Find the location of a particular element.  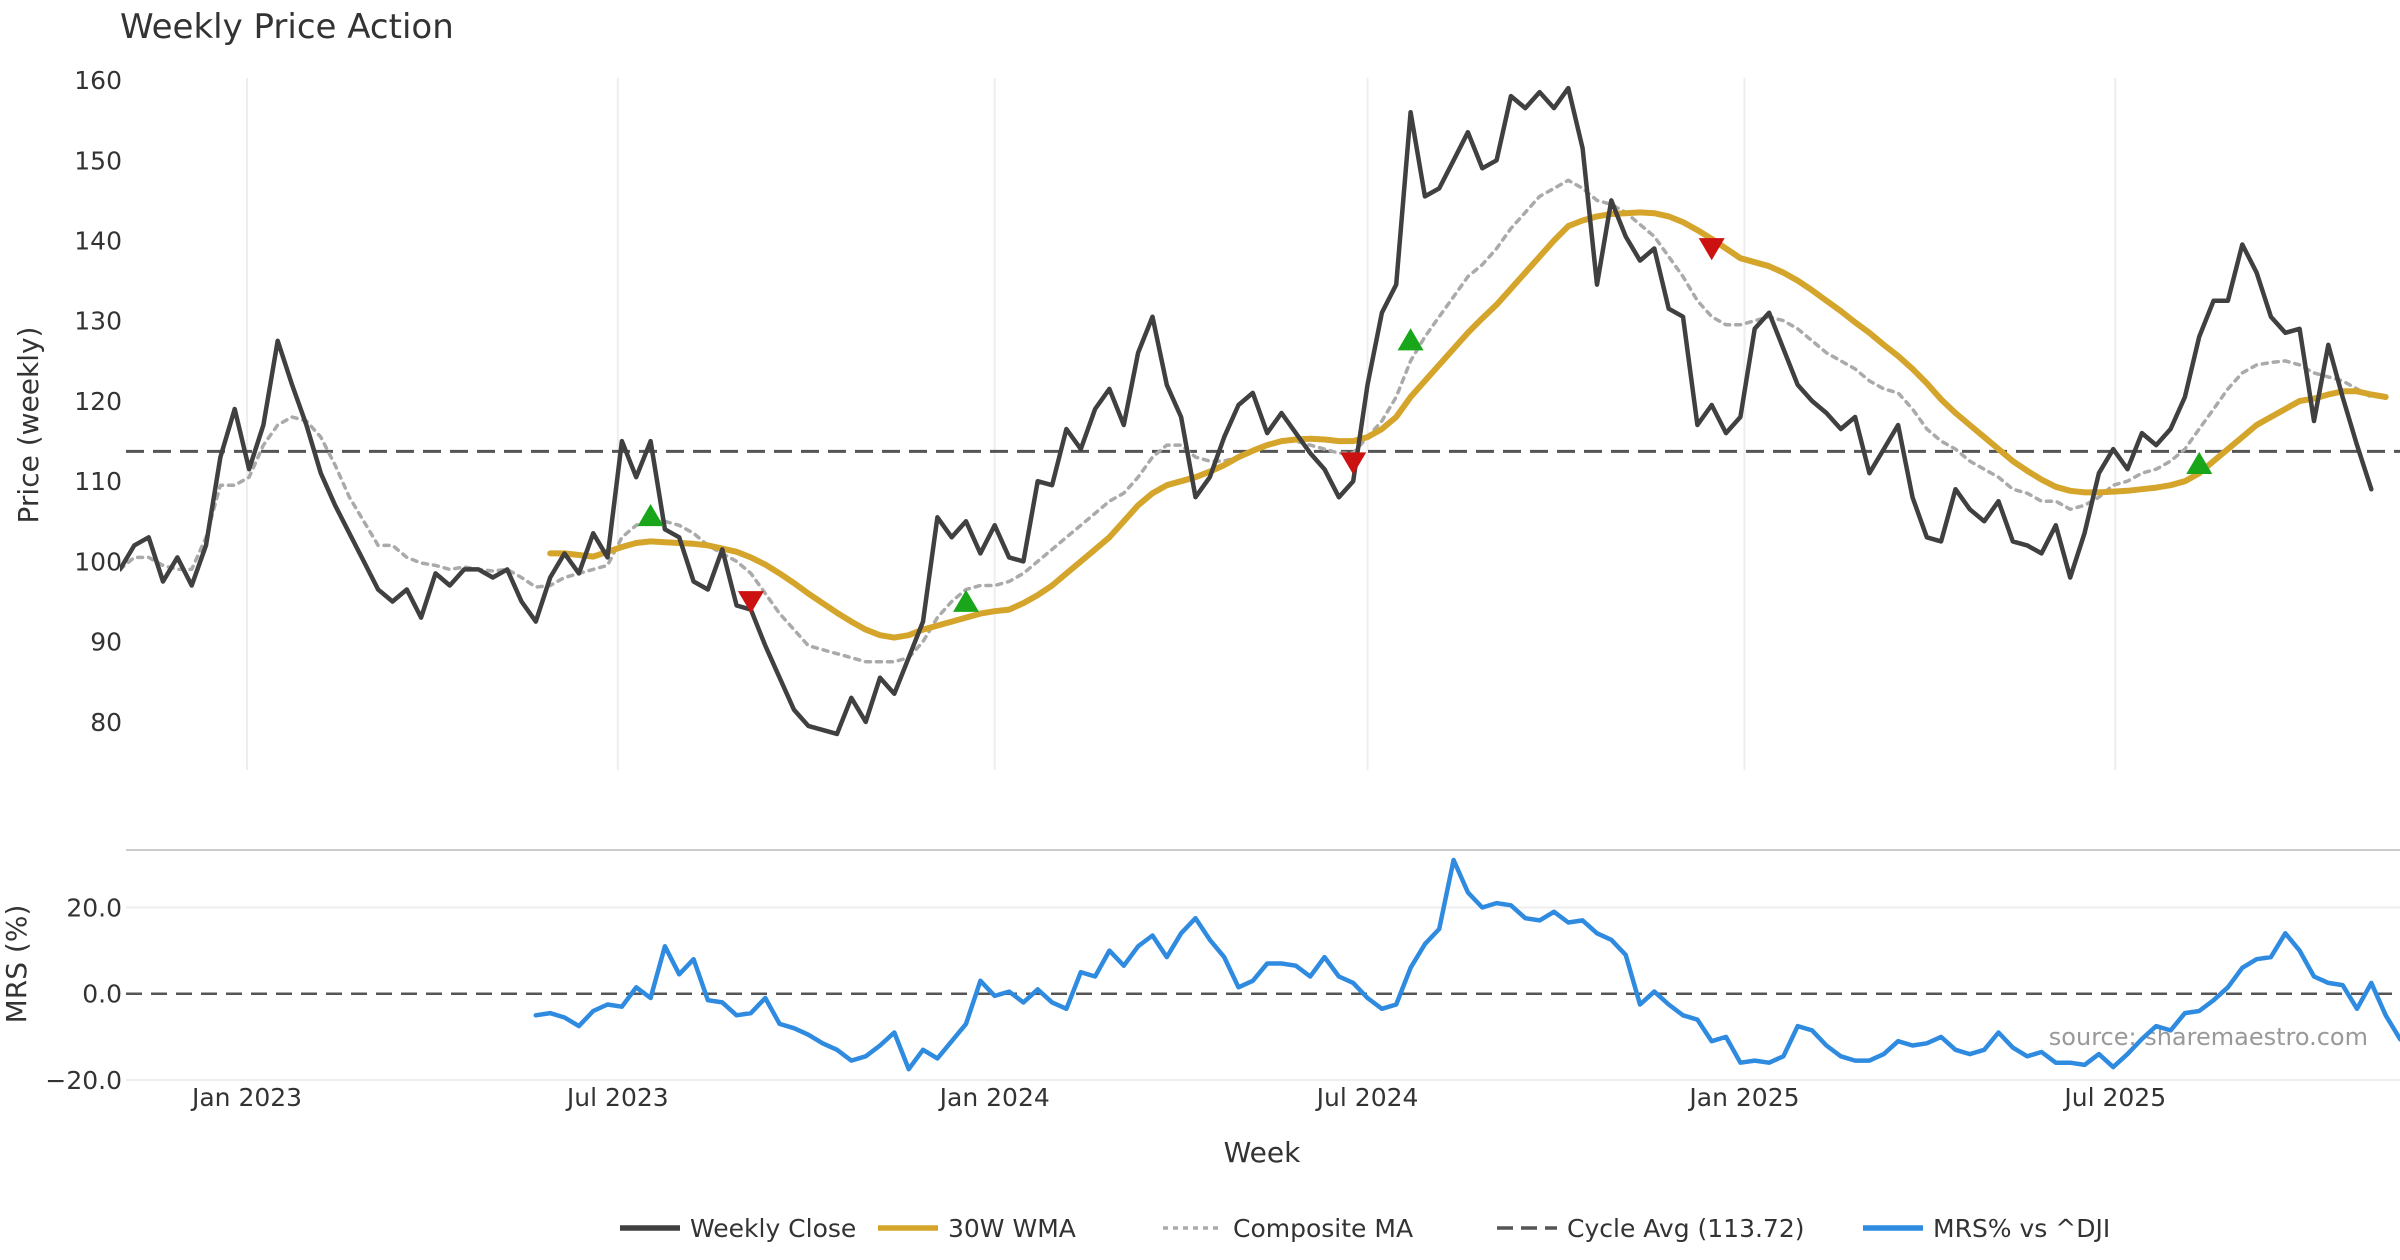

price-y-tick-label: 80 is located at coordinates (106, 722).